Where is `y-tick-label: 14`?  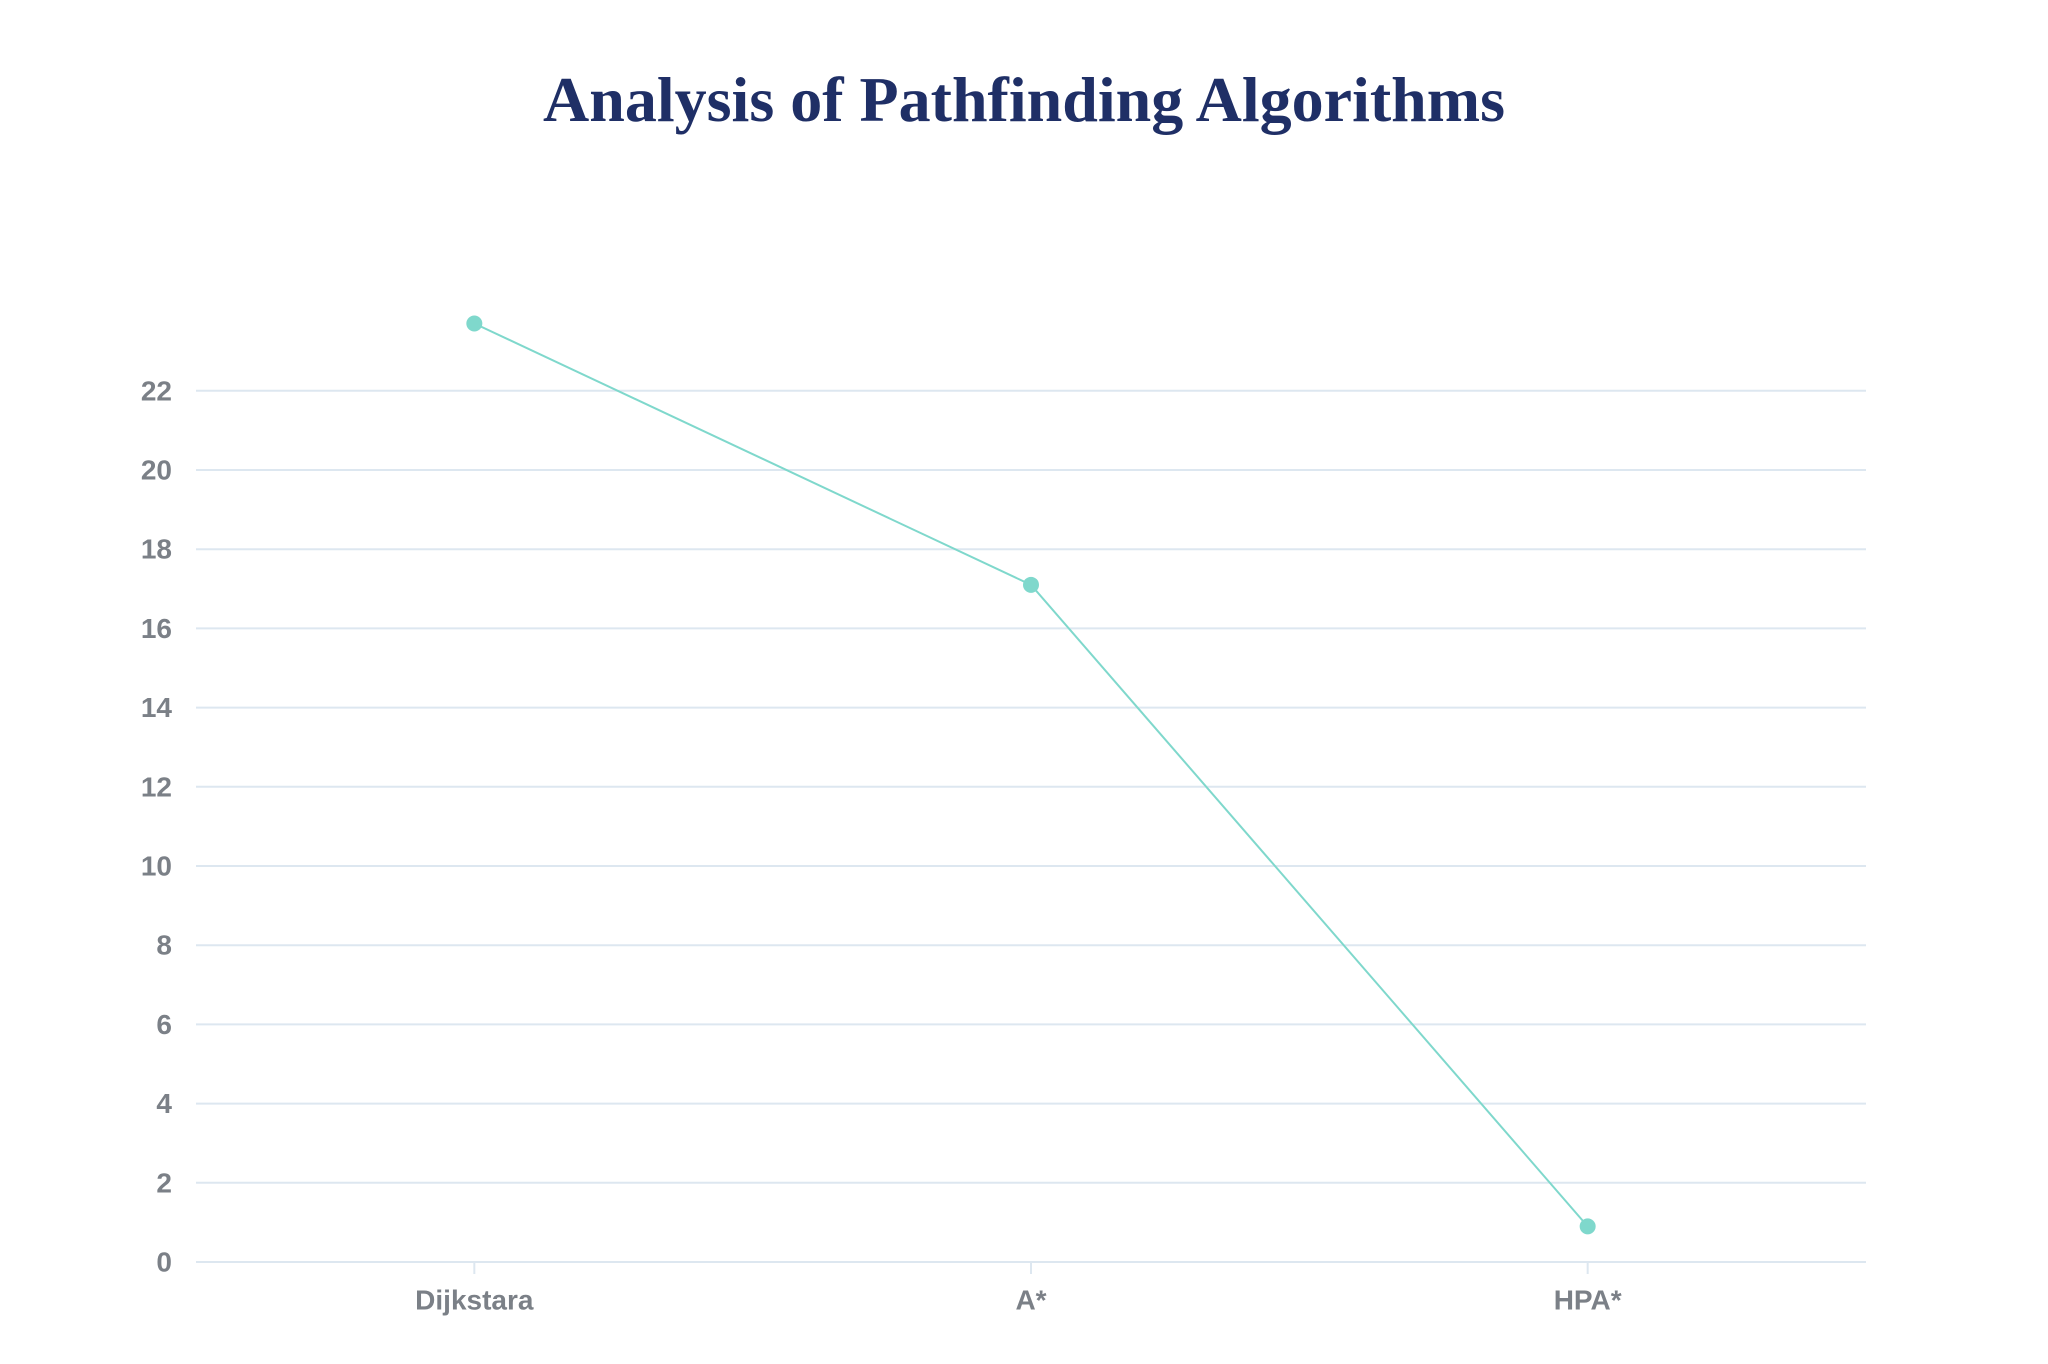 y-tick-label: 14 is located at coordinates (157, 707).